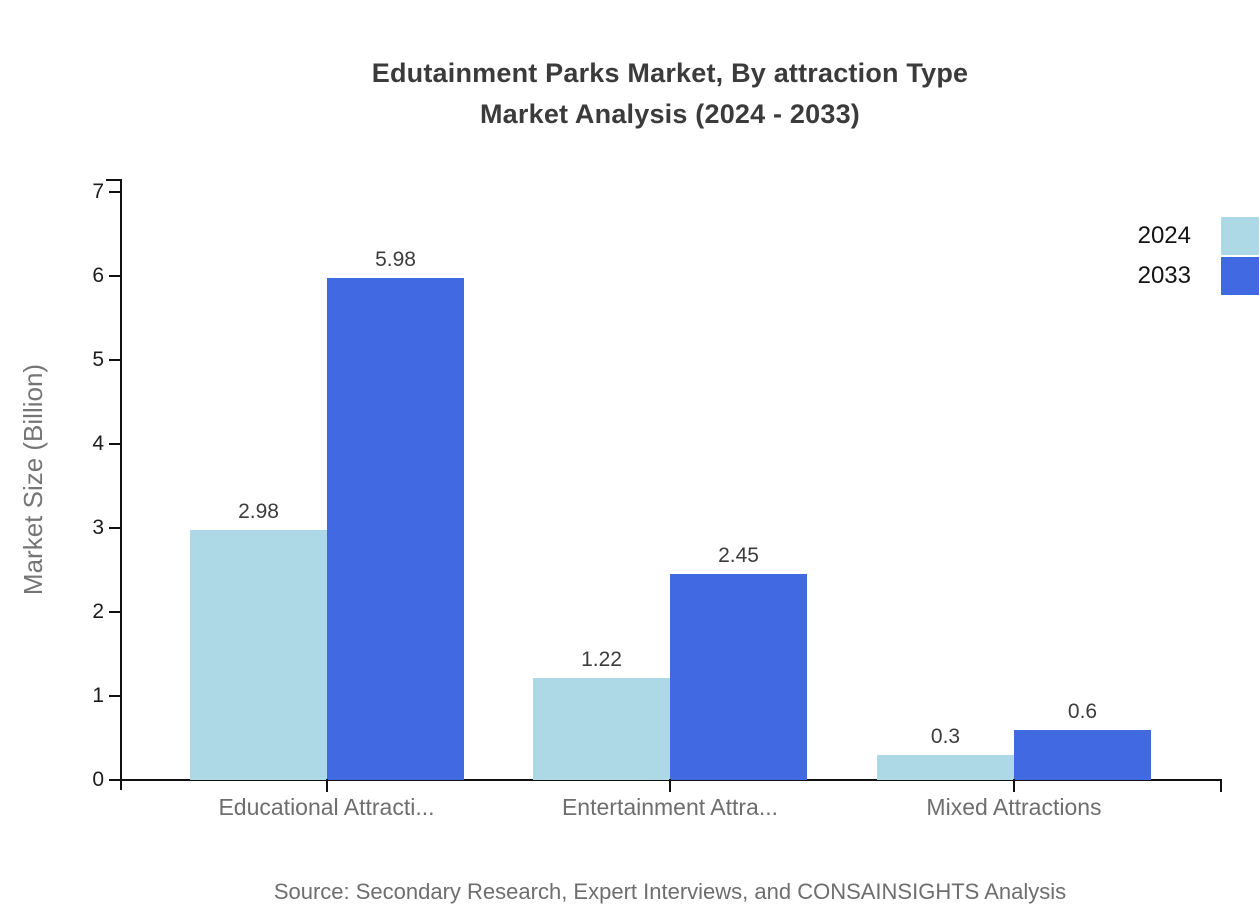  What do you see at coordinates (1164, 235) in the screenshot?
I see `legend-label-2024: 2024` at bounding box center [1164, 235].